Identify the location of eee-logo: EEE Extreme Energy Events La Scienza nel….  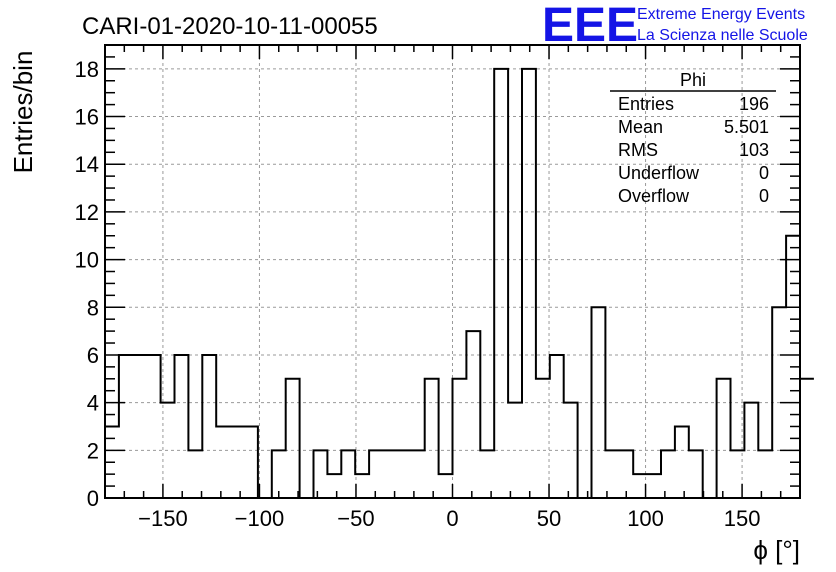
(675, 26).